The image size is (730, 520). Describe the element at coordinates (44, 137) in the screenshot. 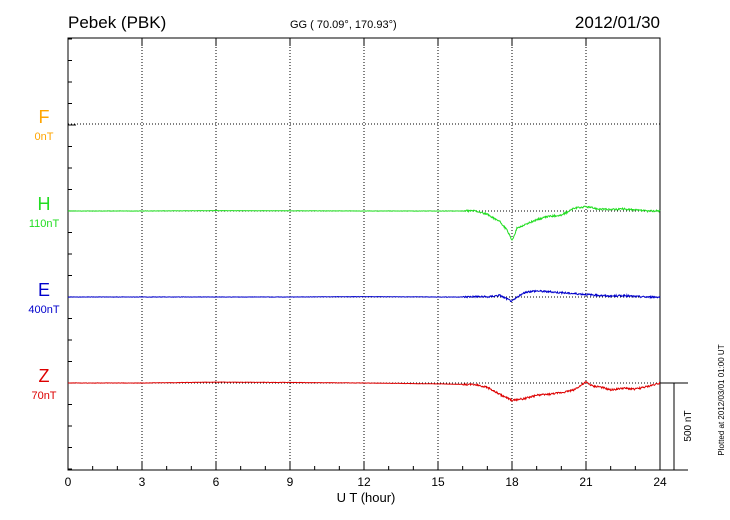

I see `series-baseline-f: 0nT` at that location.